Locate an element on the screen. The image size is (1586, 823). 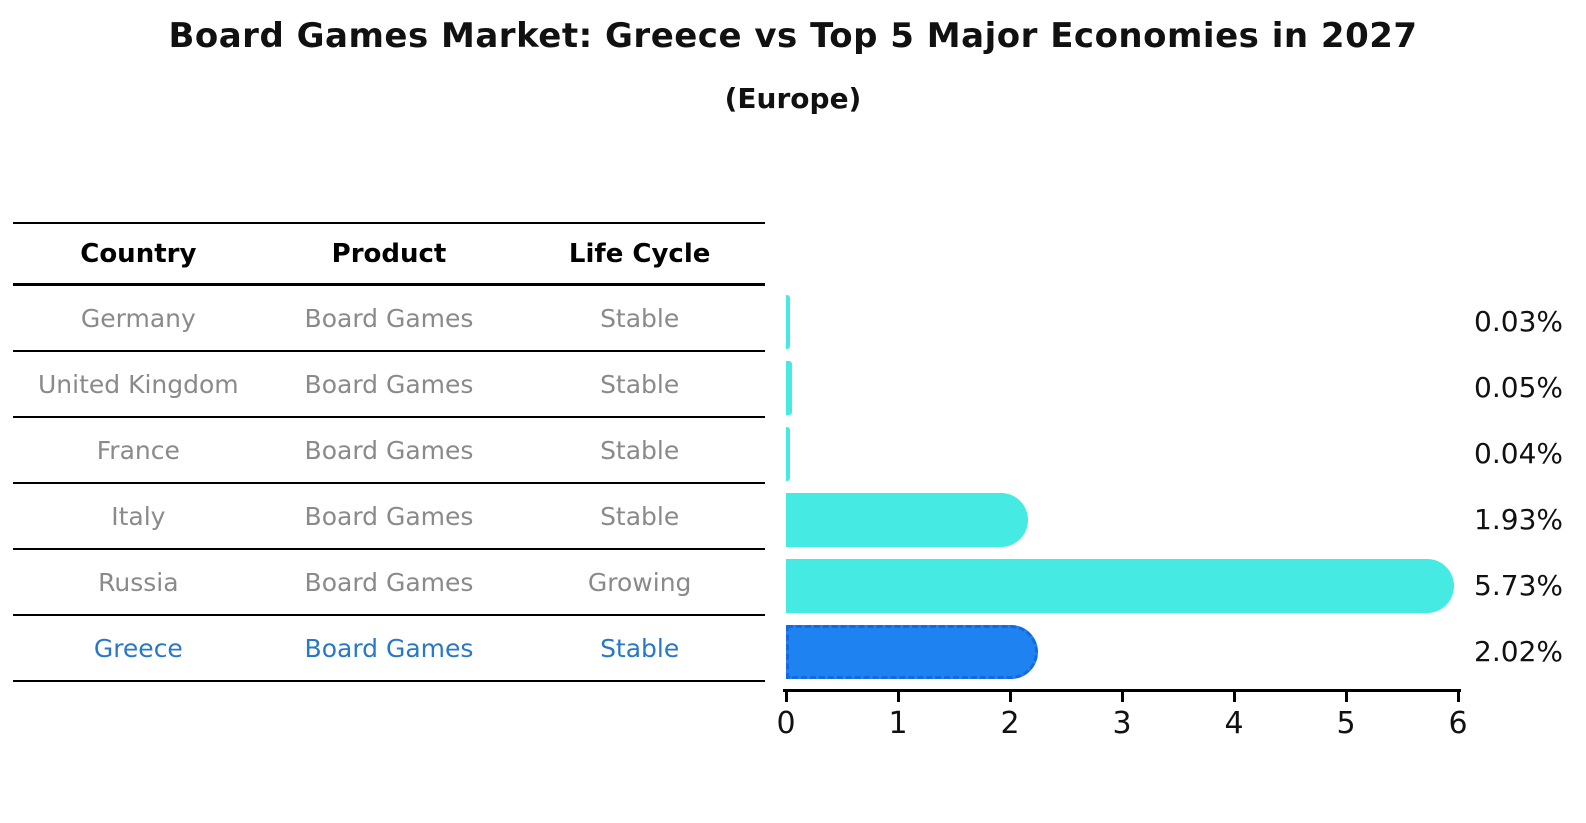
bar-germany is located at coordinates (788, 322).